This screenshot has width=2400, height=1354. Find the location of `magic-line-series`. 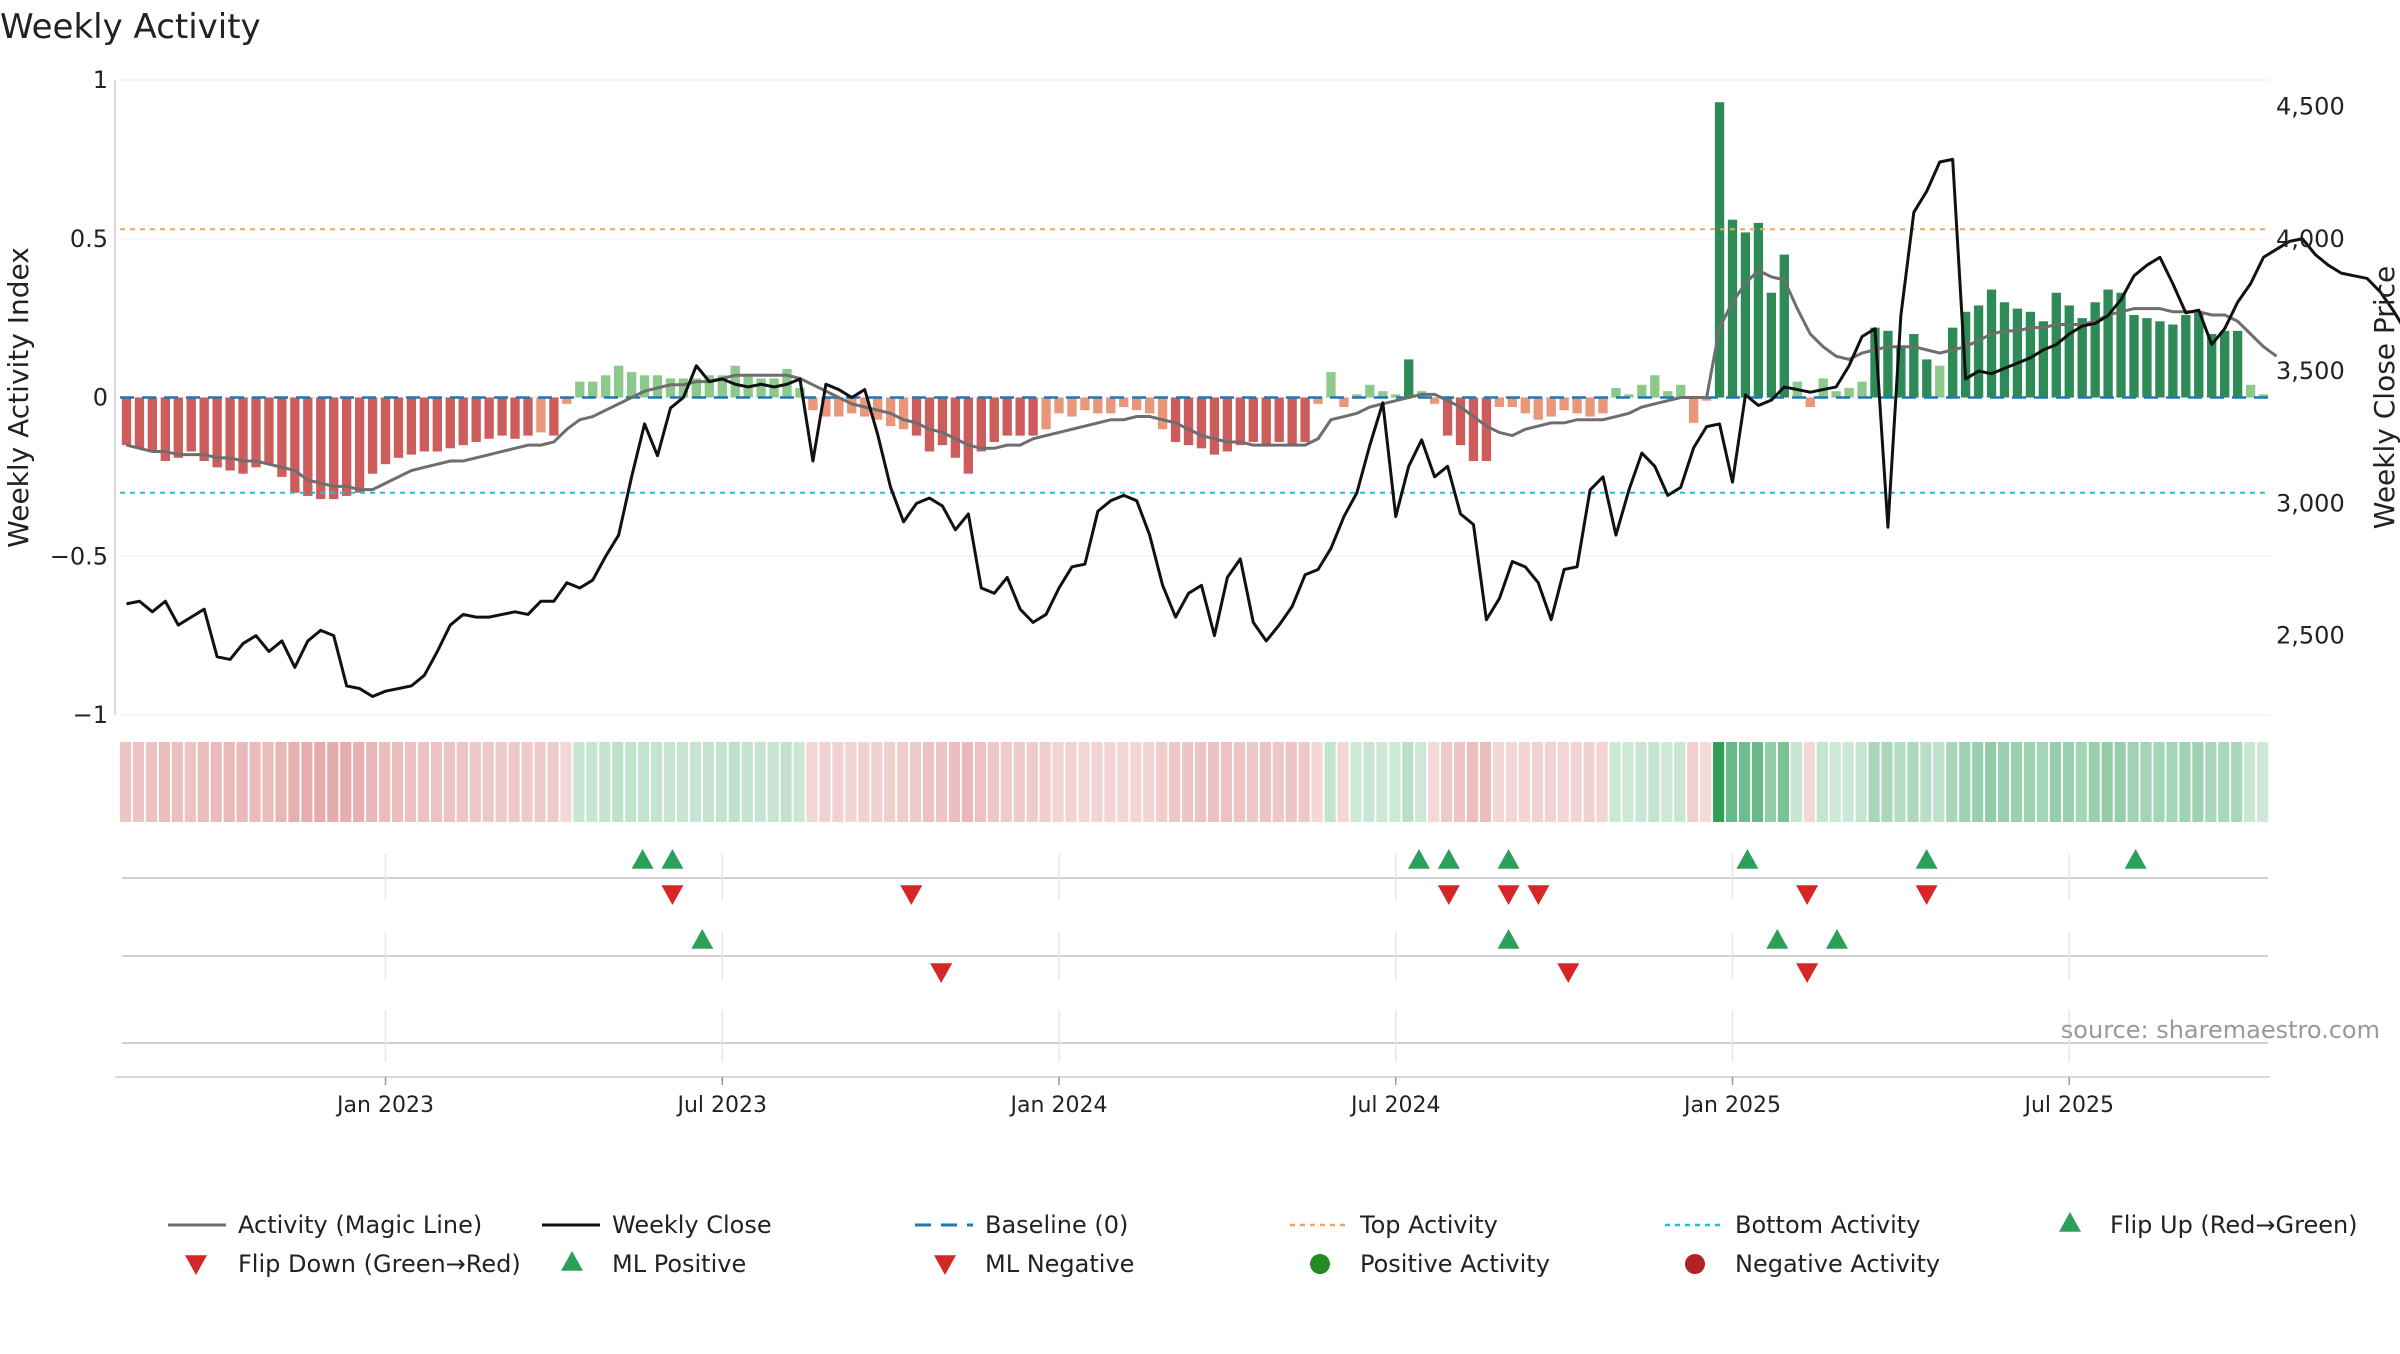

magic-line-series is located at coordinates (1202, 380).